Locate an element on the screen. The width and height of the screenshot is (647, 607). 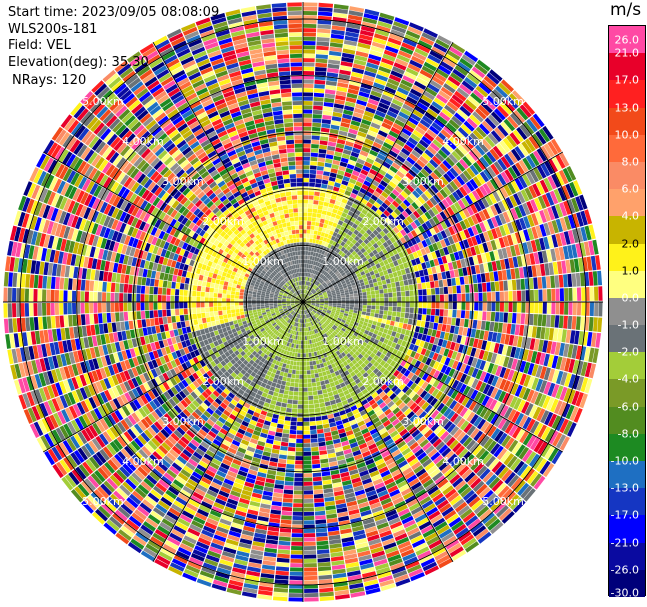
colorbar-label: -13.0 is located at coordinates (625, 488).